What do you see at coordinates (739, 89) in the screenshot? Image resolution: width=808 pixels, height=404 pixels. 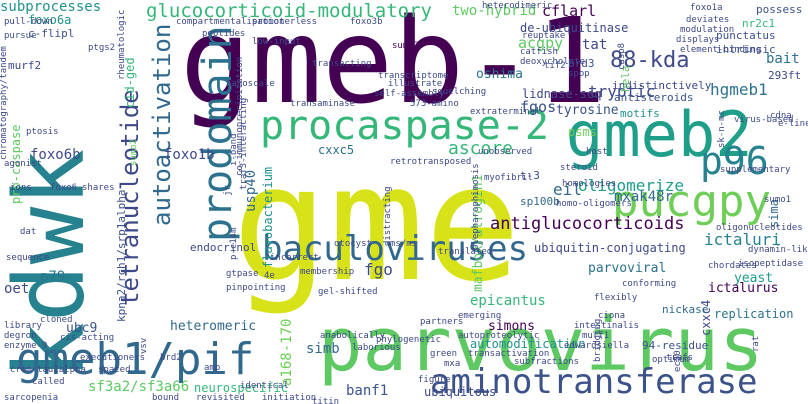 I see `word: hgmeb1` at bounding box center [739, 89].